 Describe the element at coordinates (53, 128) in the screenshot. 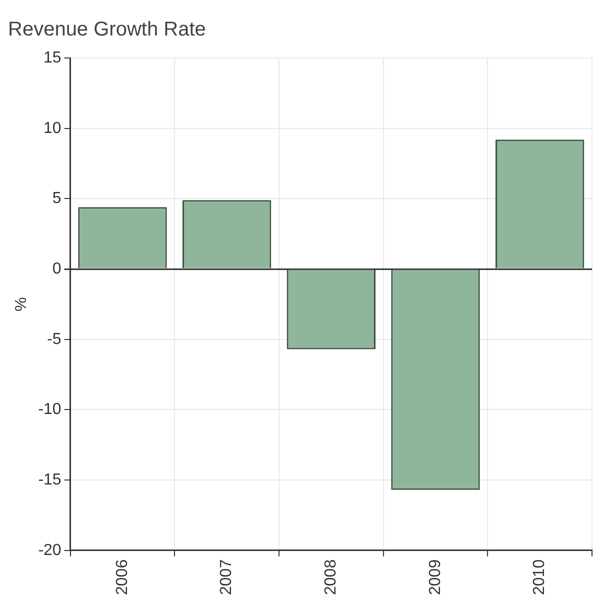

I see `y-tick-label: 10` at that location.